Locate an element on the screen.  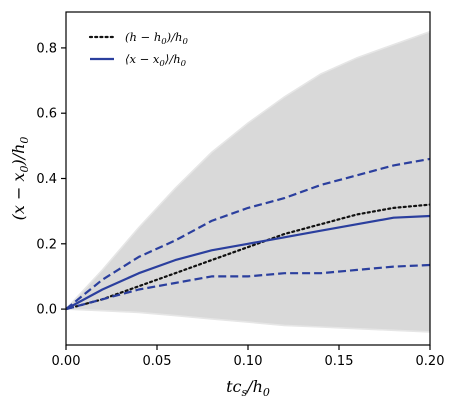
x-tick-label: 0.00 is located at coordinates (66, 361).